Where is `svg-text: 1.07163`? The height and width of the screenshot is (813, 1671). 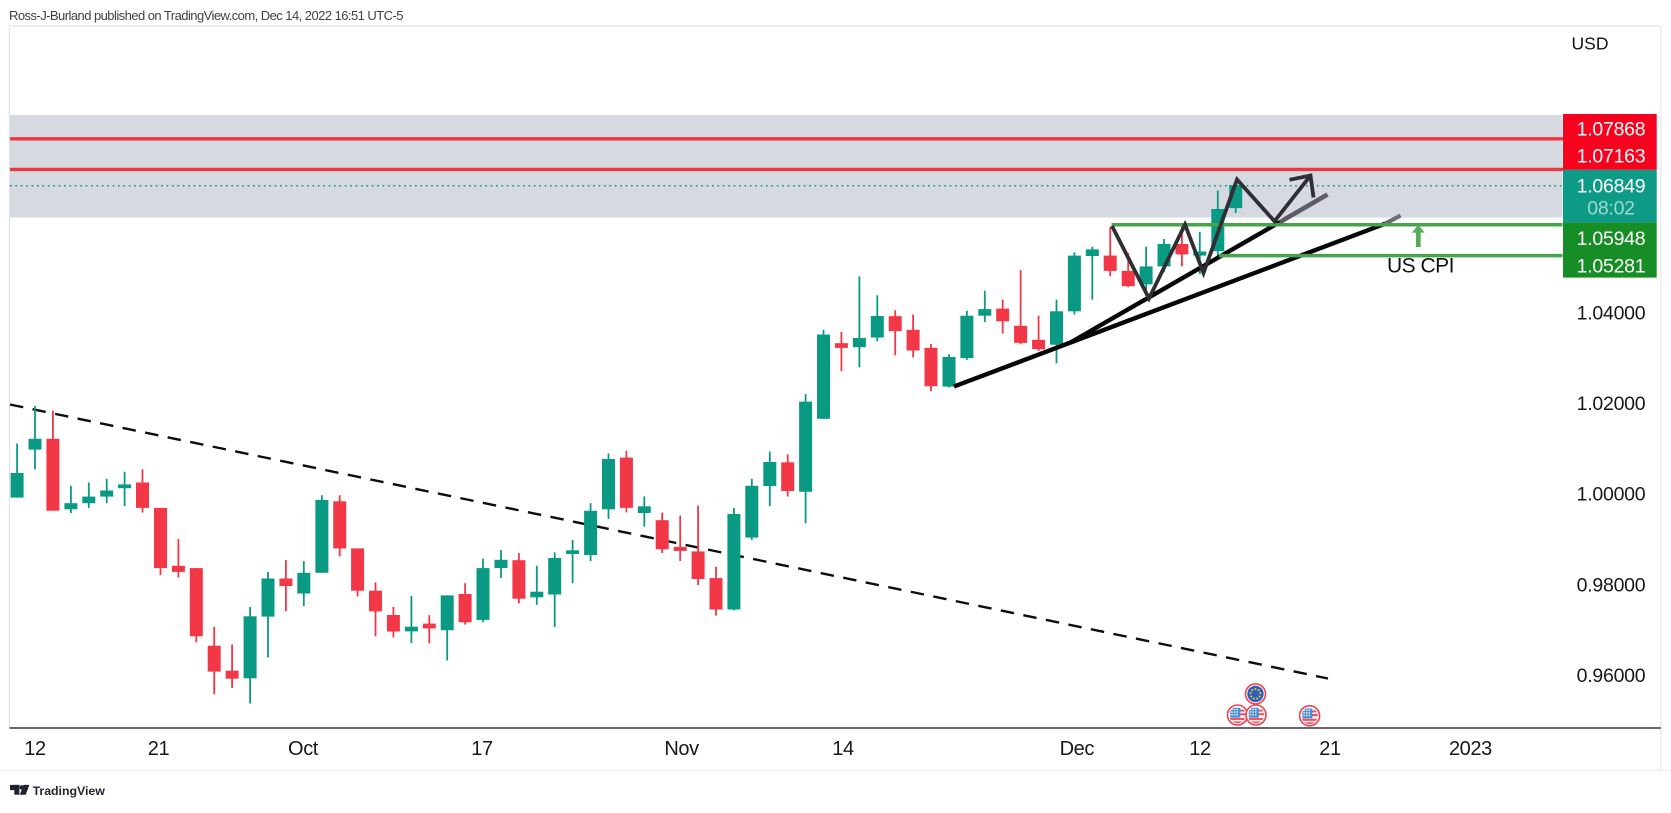
svg-text: 1.07163 is located at coordinates (1611, 157).